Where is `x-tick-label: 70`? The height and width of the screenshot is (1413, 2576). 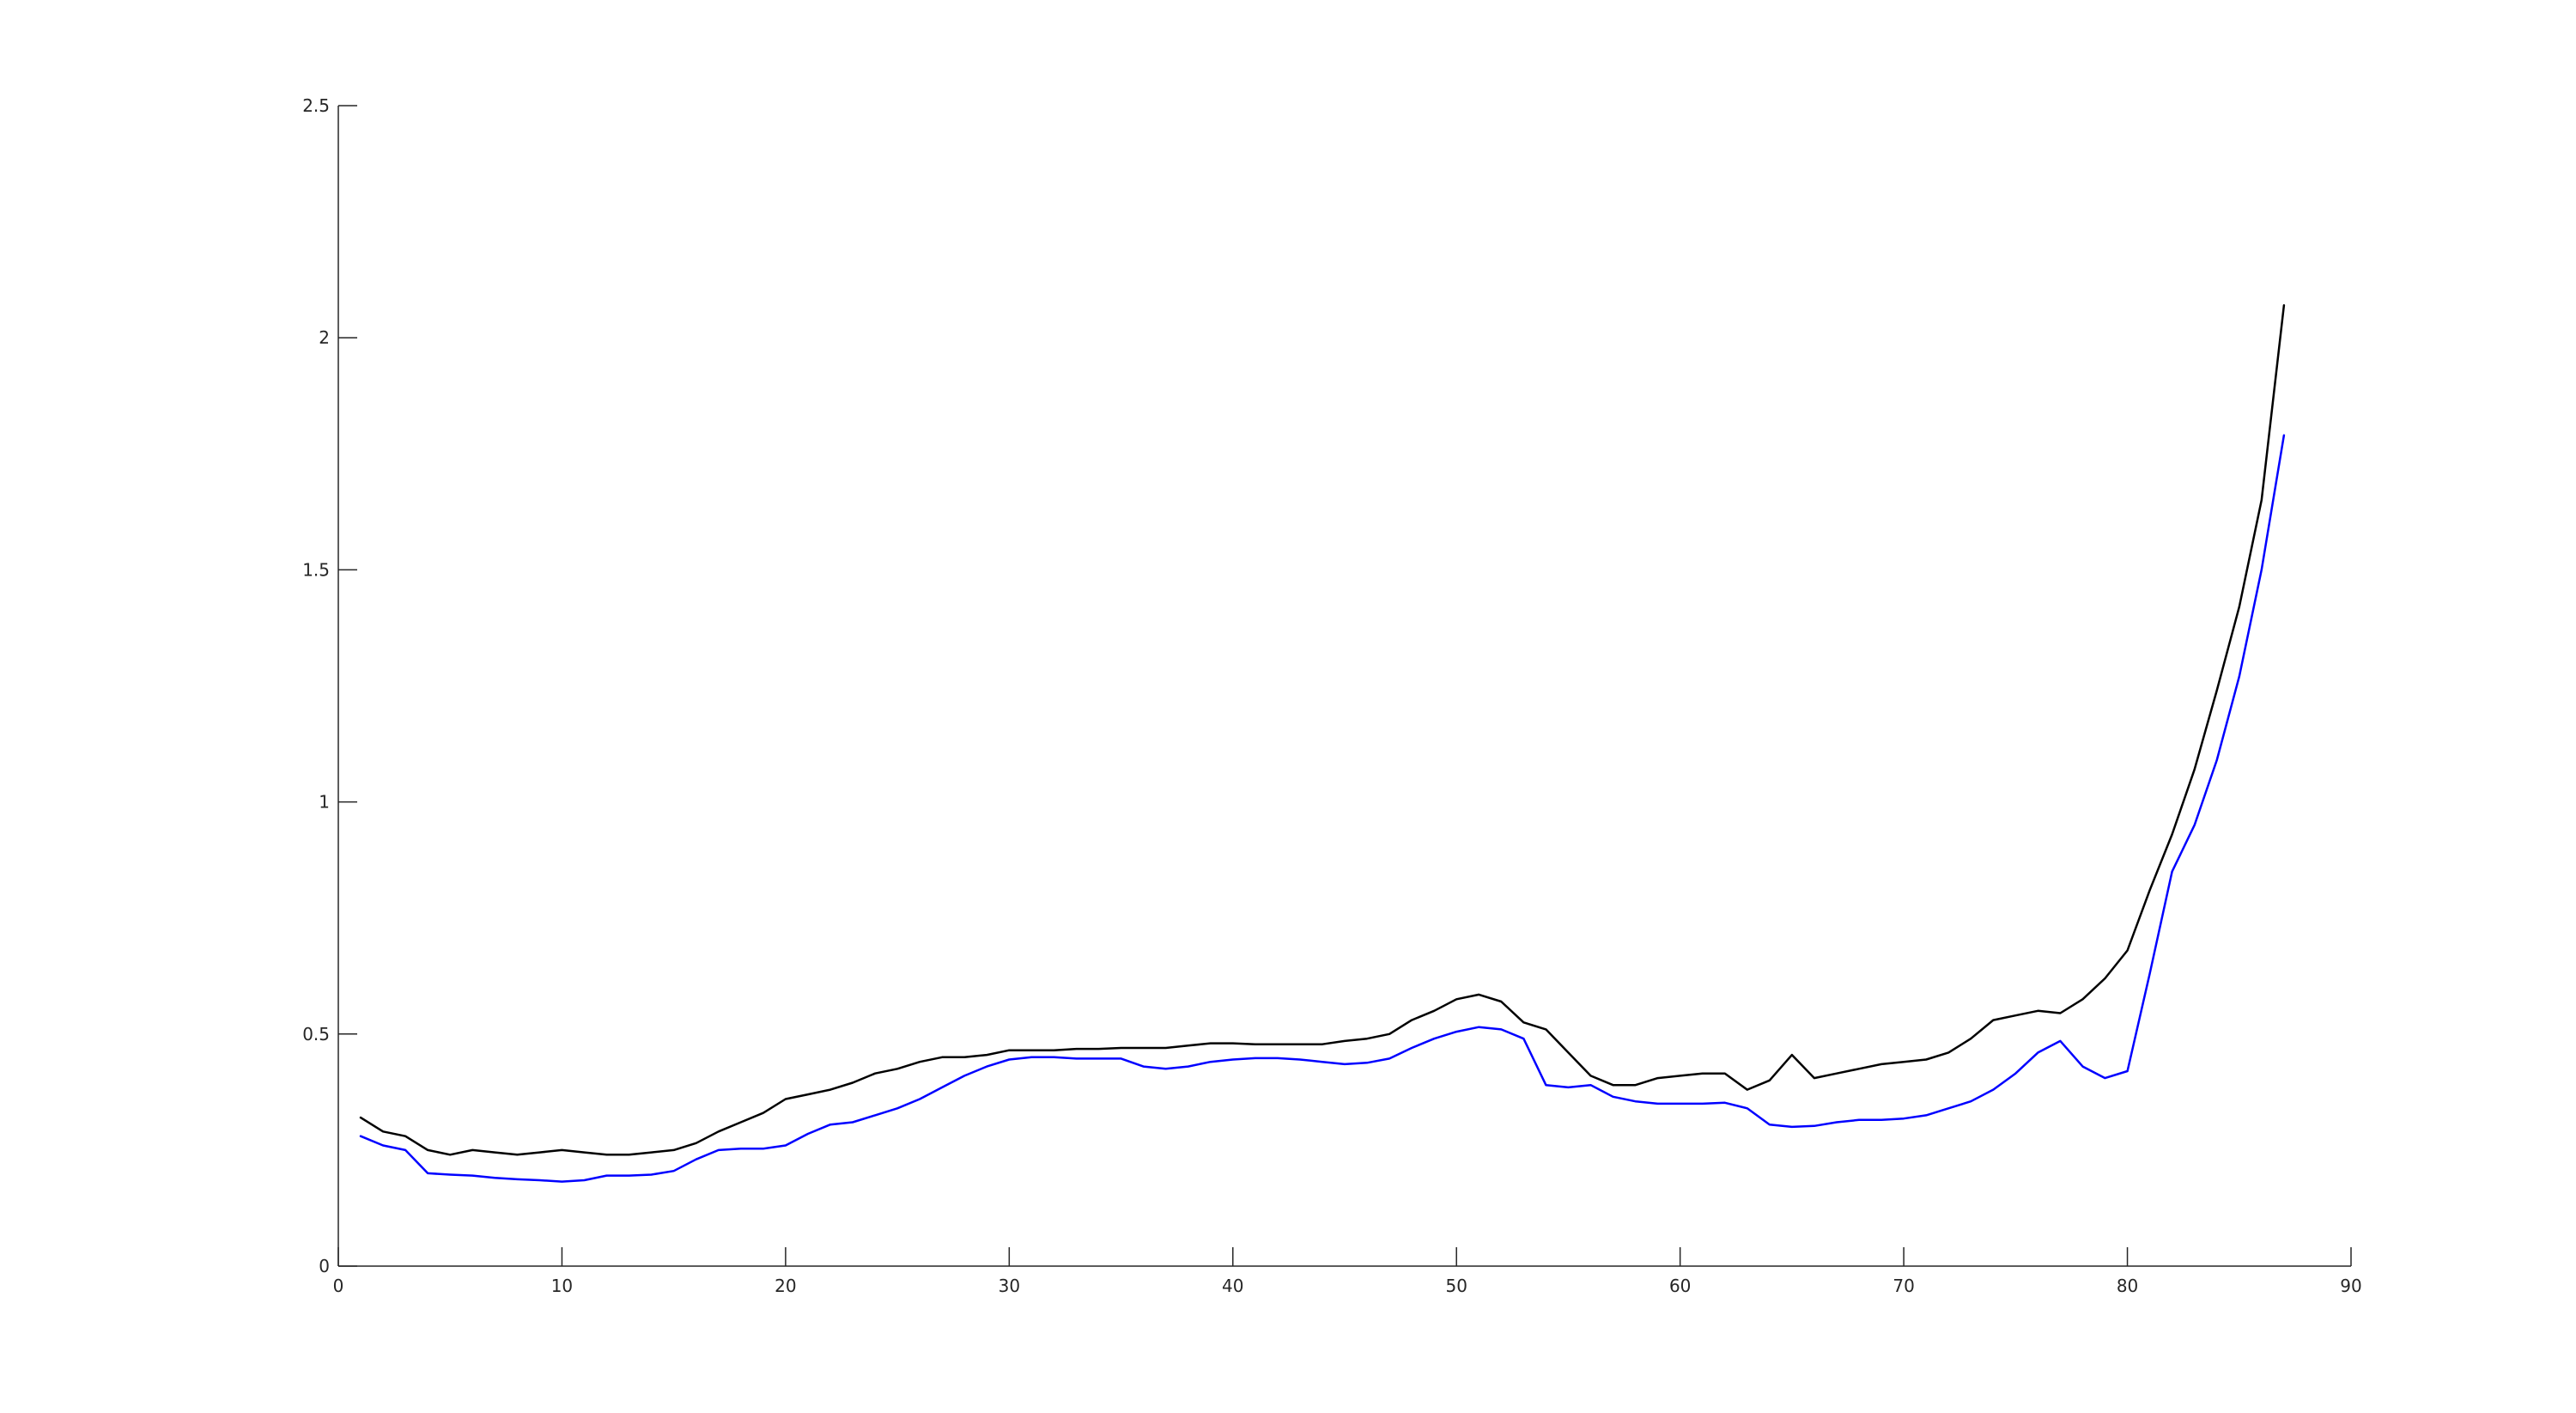
x-tick-label: 70 is located at coordinates (1903, 1286).